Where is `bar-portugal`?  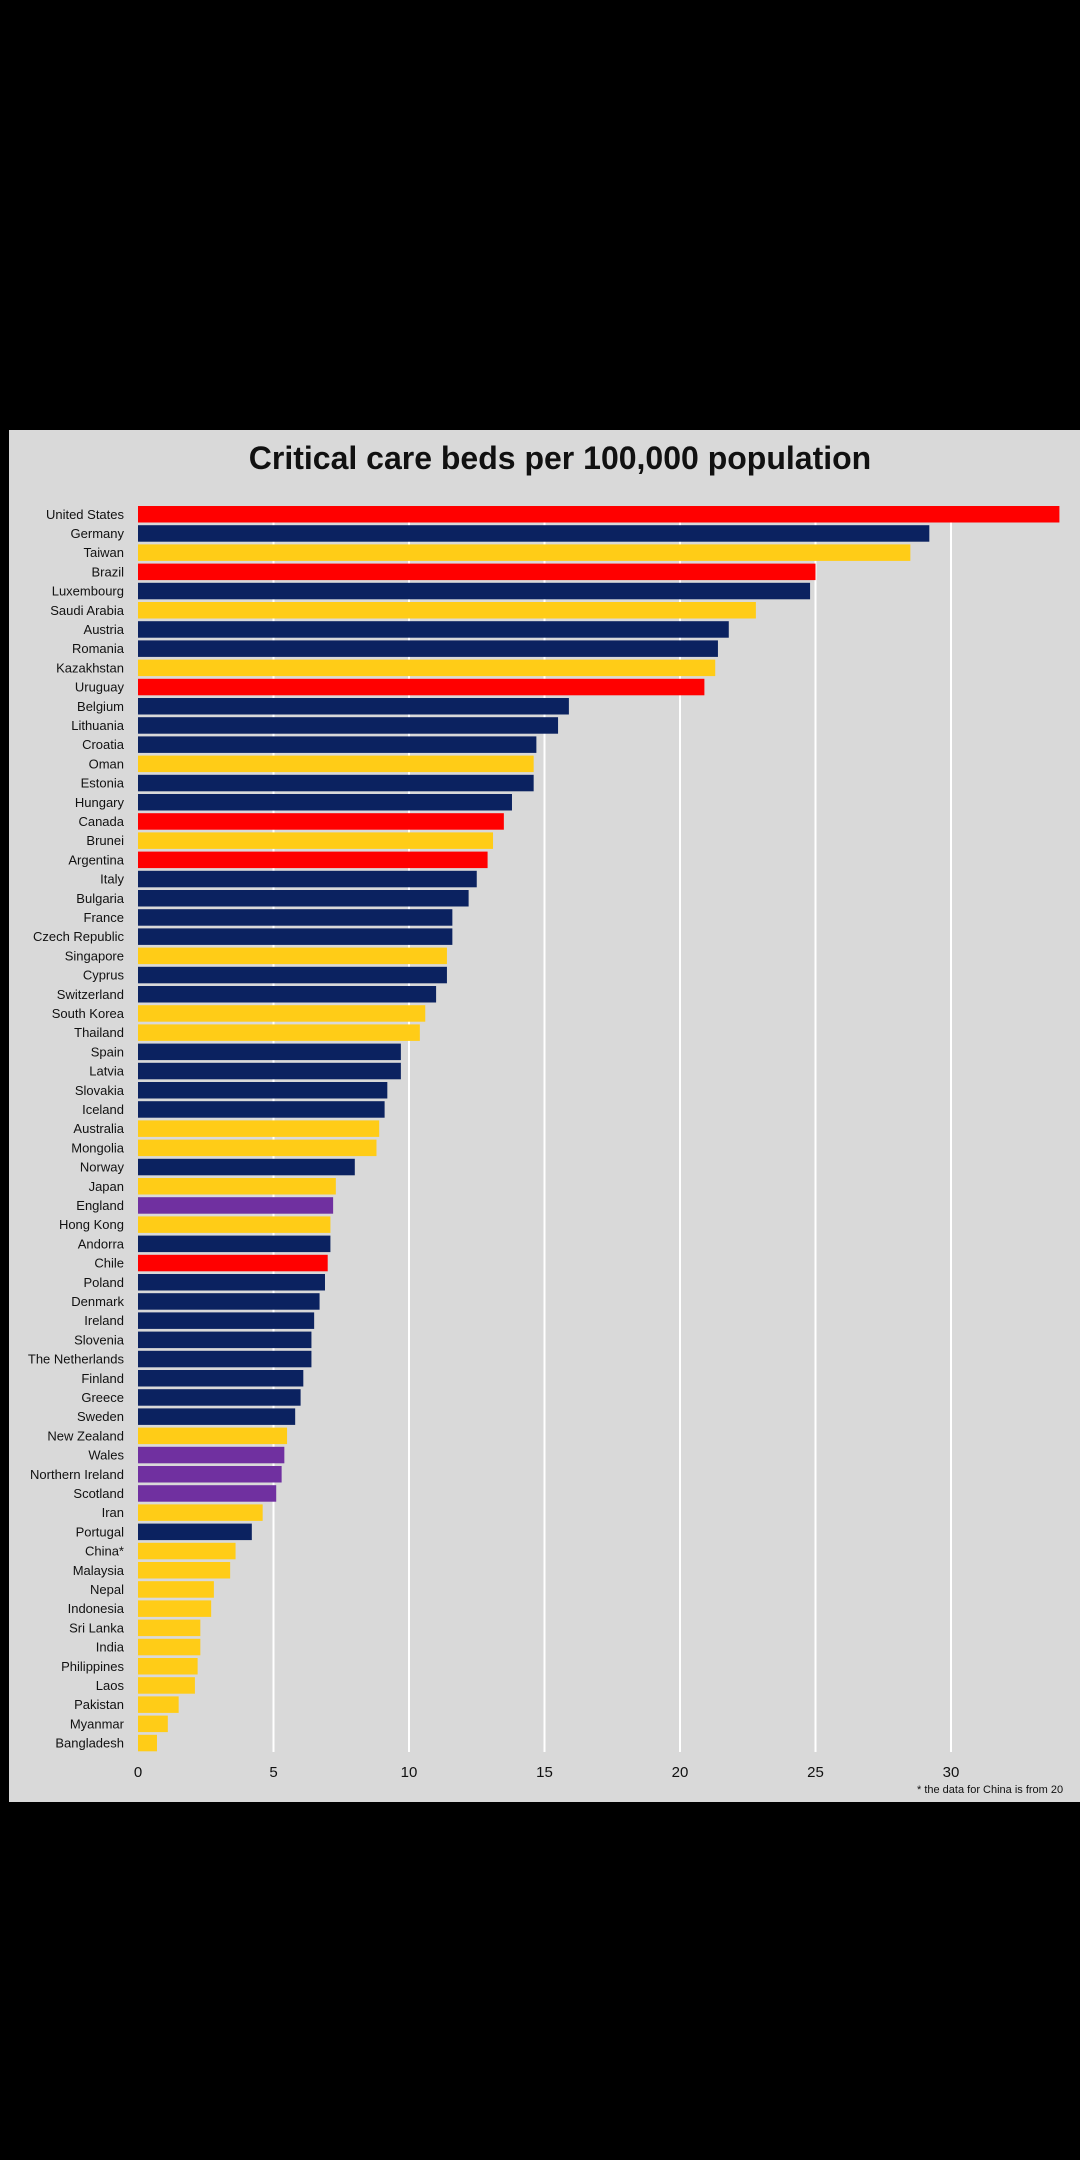
bar-portugal is located at coordinates (195, 1532).